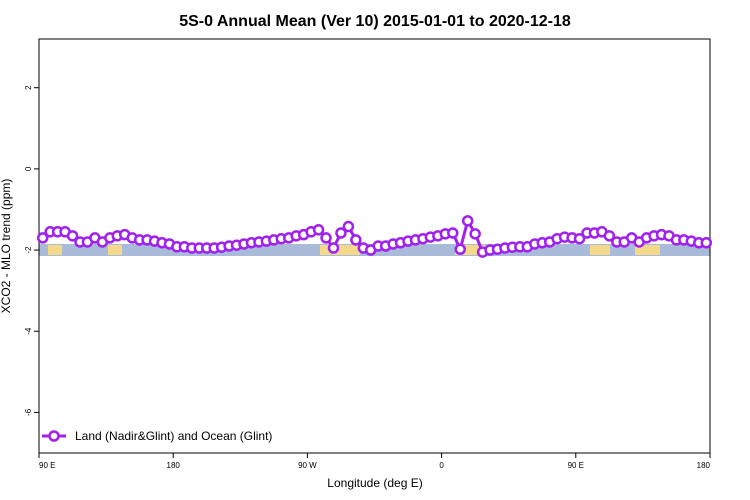 Image resolution: width=750 pixels, height=500 pixels. I want to click on legend-label: Land (Nadir&Glint) and Ocean (Glint), so click(173, 436).